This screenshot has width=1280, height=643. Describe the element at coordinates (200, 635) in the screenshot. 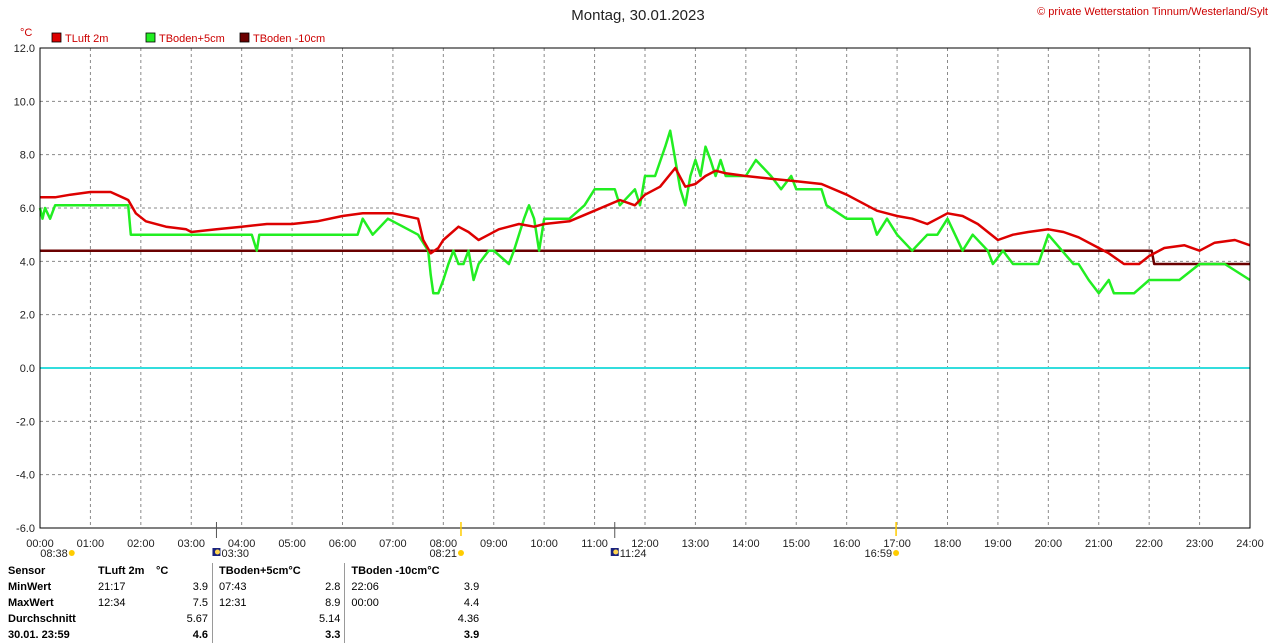

I see `stats-value-cell: 4.6` at that location.